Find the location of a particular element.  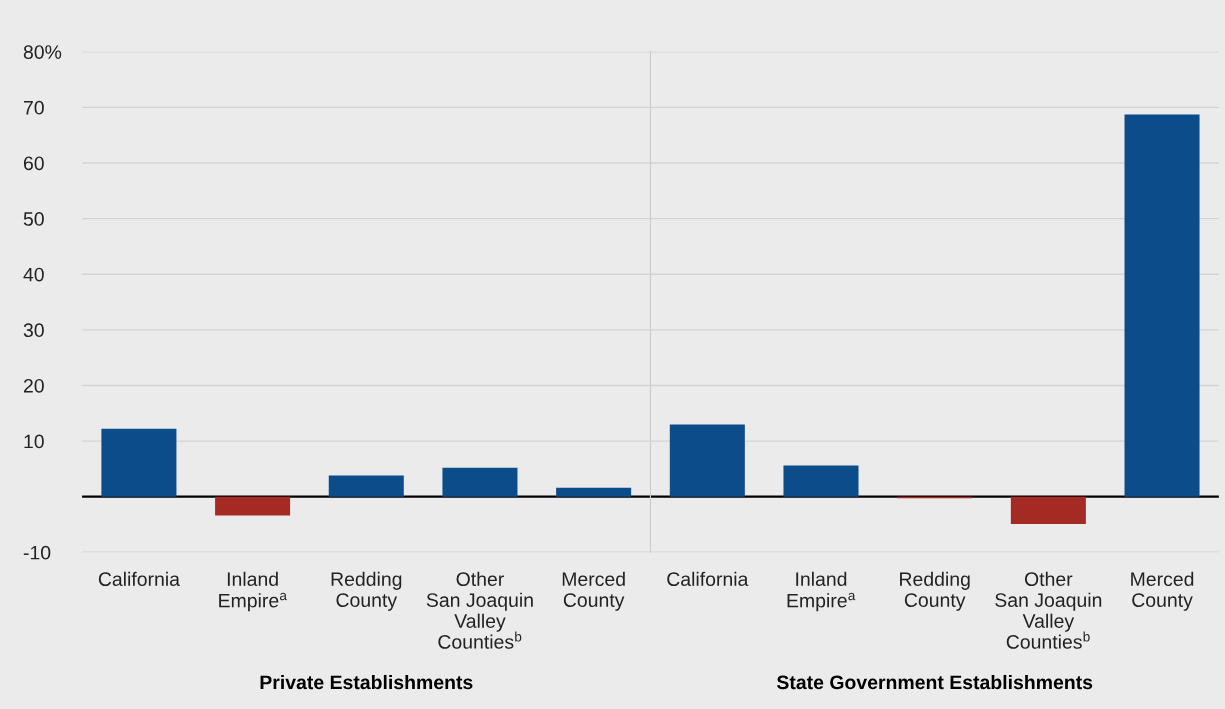

y-tick-label: 30 is located at coordinates (33, 330).